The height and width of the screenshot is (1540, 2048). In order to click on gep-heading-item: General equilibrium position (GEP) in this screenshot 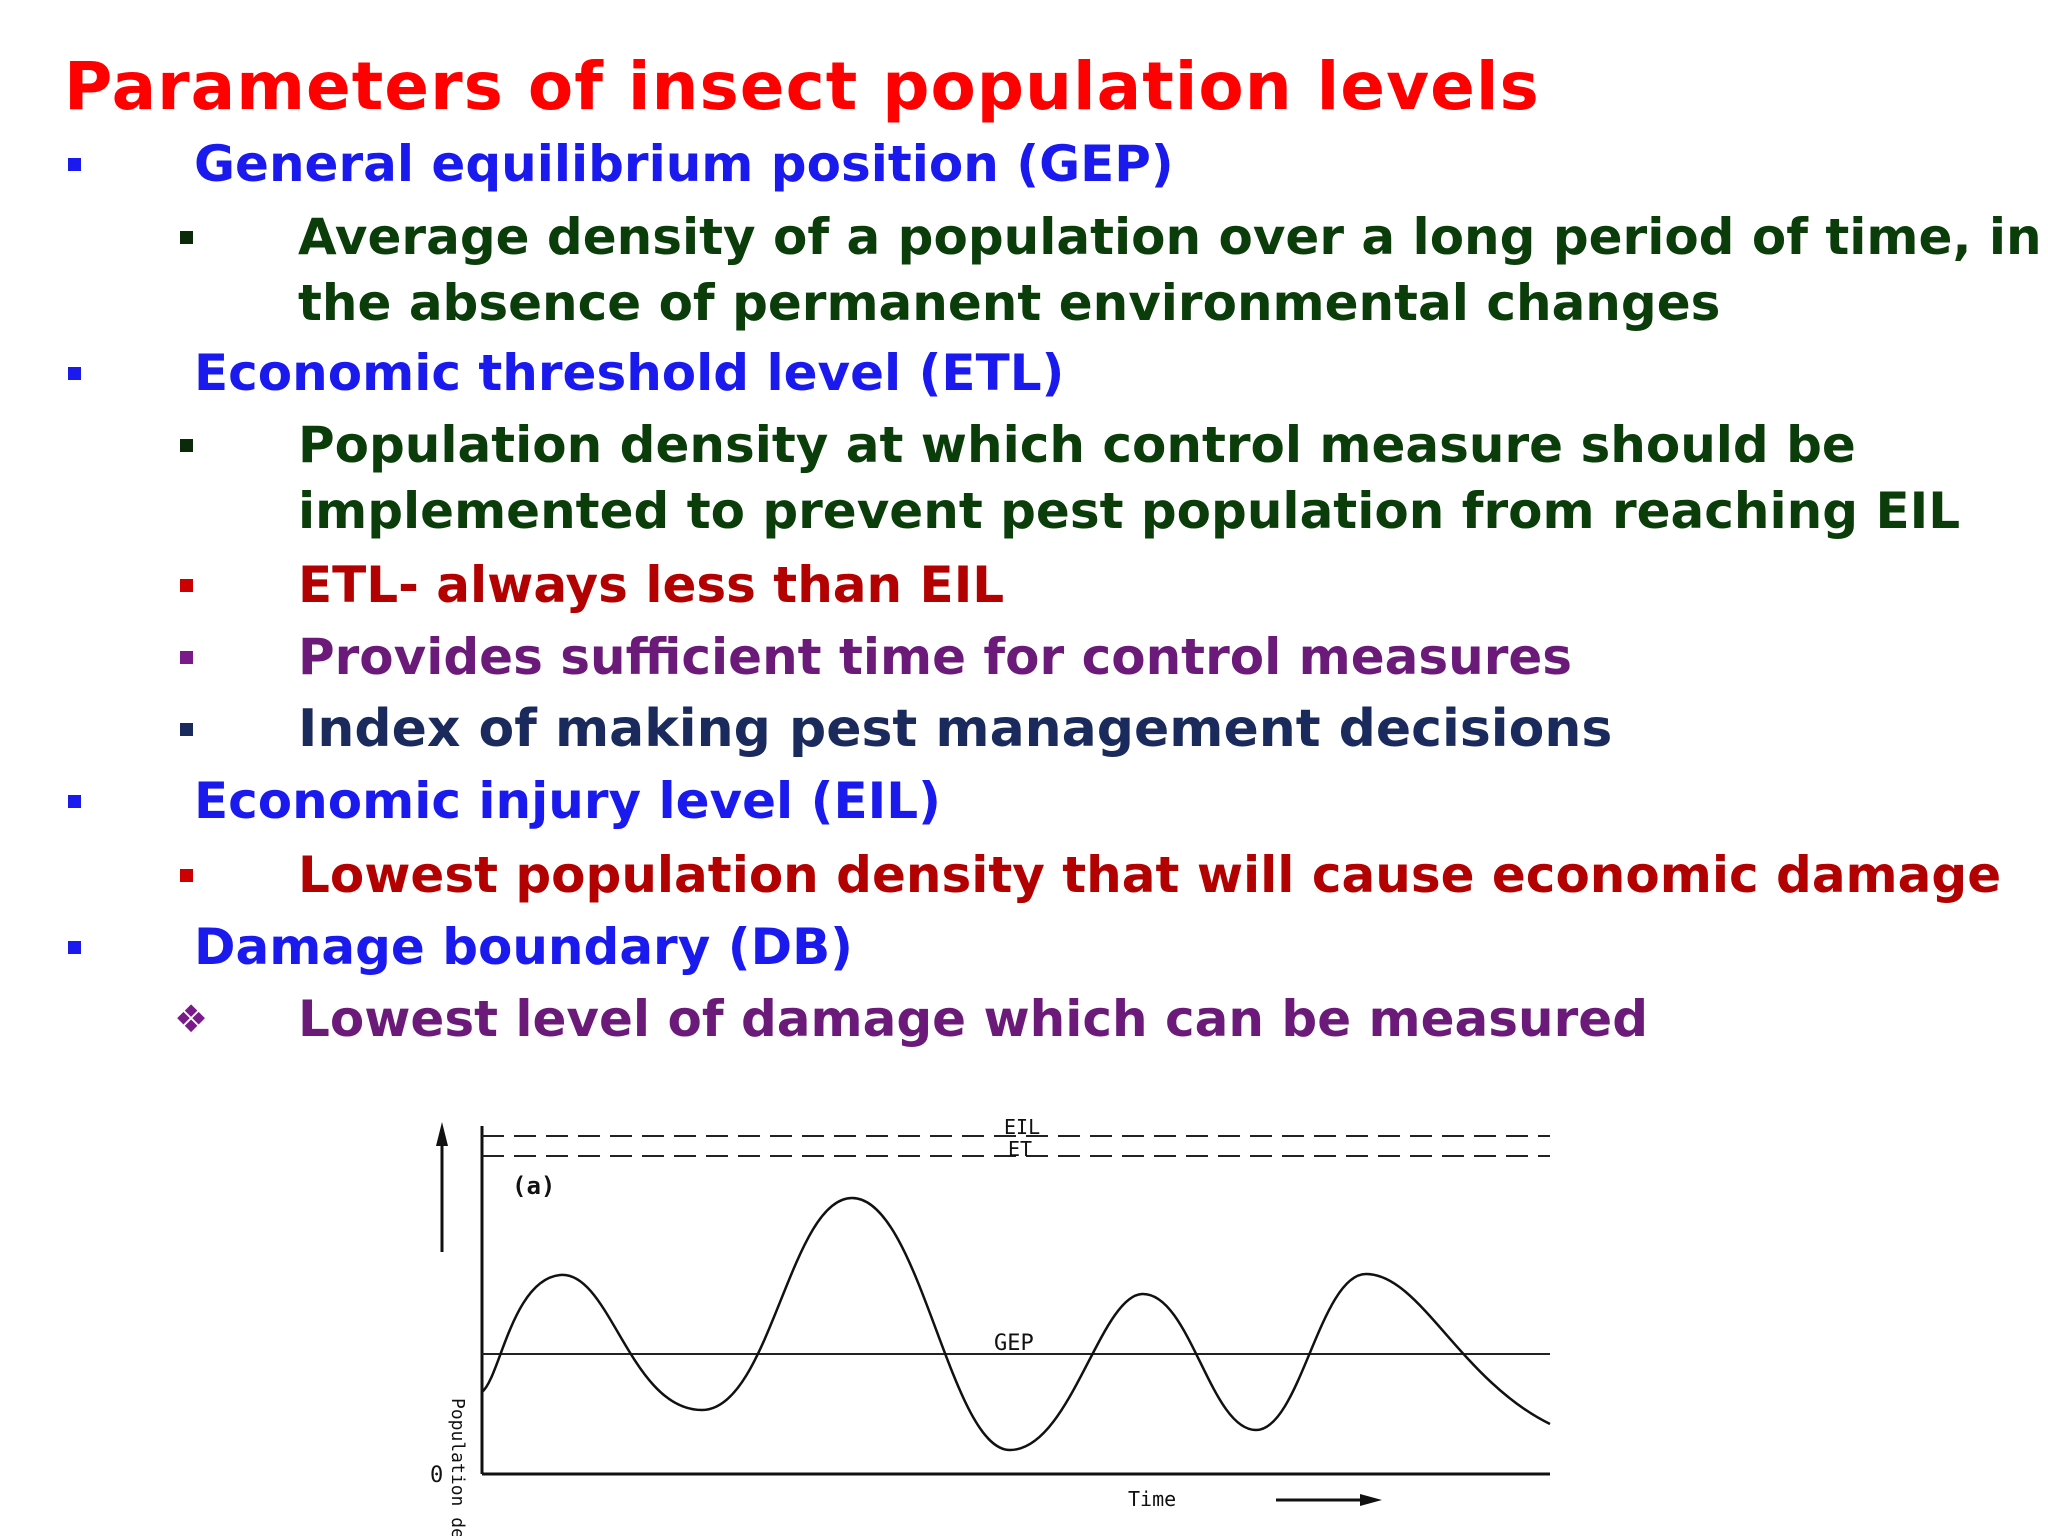, I will do `click(621, 164)`.